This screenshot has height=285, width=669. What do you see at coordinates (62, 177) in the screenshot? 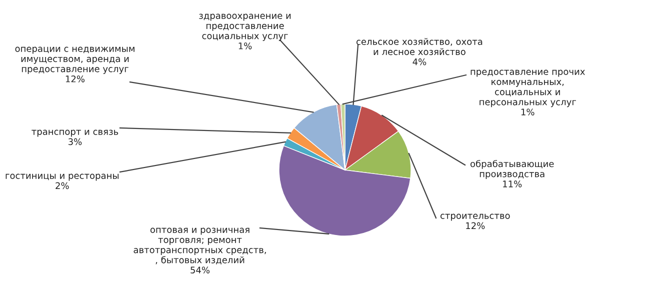
I see `slice-label: гостиницы и рестораны` at bounding box center [62, 177].